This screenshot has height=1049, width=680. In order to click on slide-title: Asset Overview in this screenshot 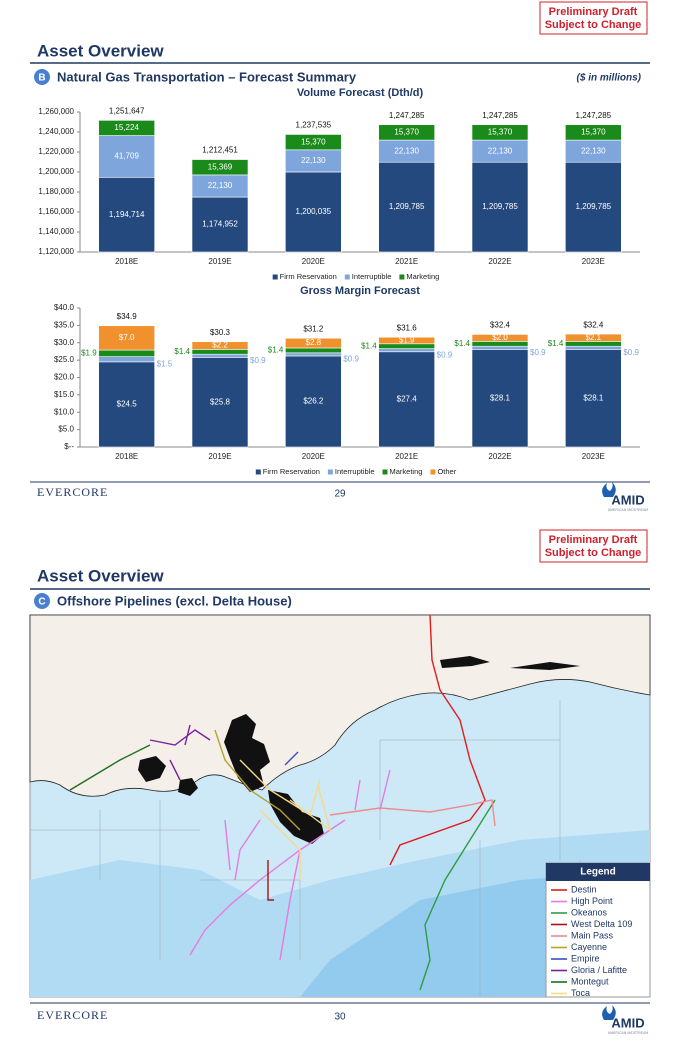, I will do `click(100, 575)`.